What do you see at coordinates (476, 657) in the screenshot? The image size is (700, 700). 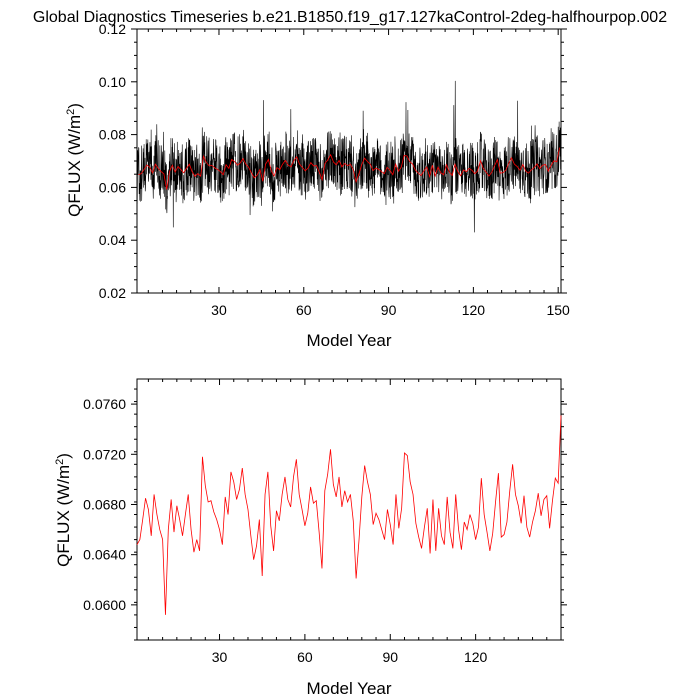 I see `bottom-x-tick-label: 120` at bounding box center [476, 657].